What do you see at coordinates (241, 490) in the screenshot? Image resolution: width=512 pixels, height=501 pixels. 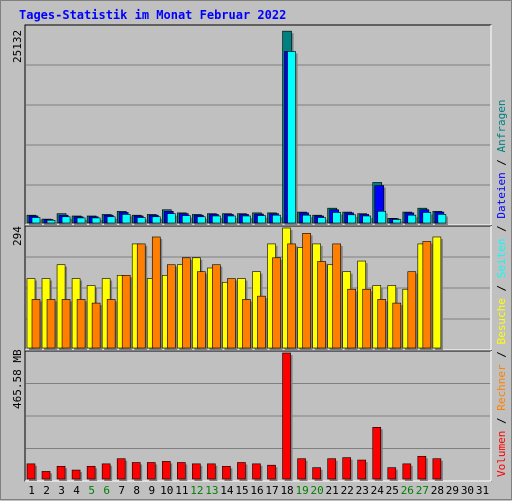 I see `x-tick-label: 15` at bounding box center [241, 490].